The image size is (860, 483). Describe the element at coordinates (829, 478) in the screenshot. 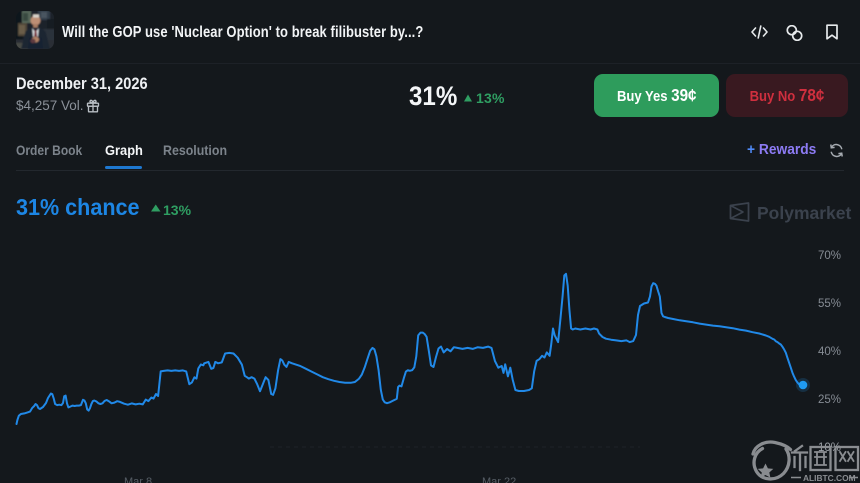

I see `svg-text: ALIBTC.COM` at that location.